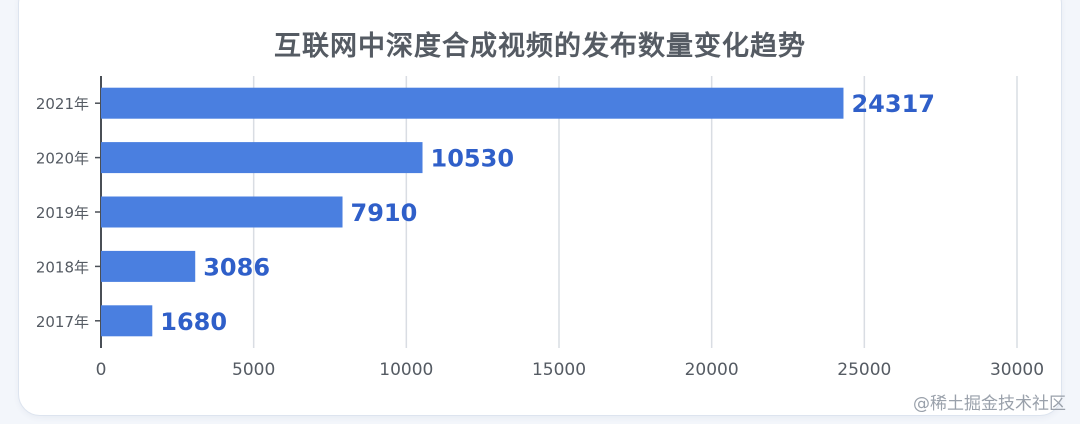 This screenshot has width=1080, height=424. I want to click on x-tick-label: 25000, so click(864, 370).